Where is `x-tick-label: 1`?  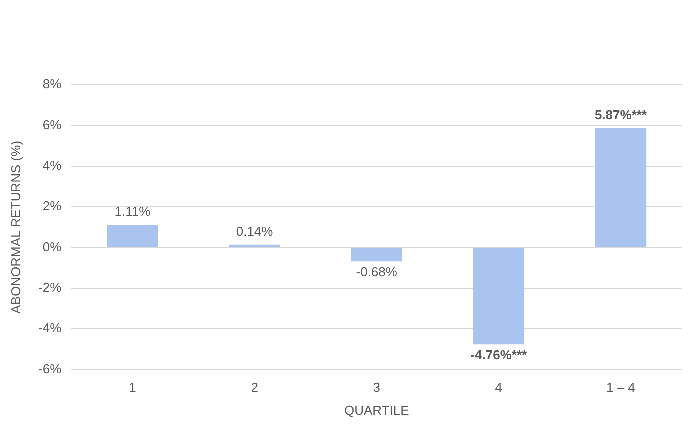
x-tick-label: 1 is located at coordinates (132, 388).